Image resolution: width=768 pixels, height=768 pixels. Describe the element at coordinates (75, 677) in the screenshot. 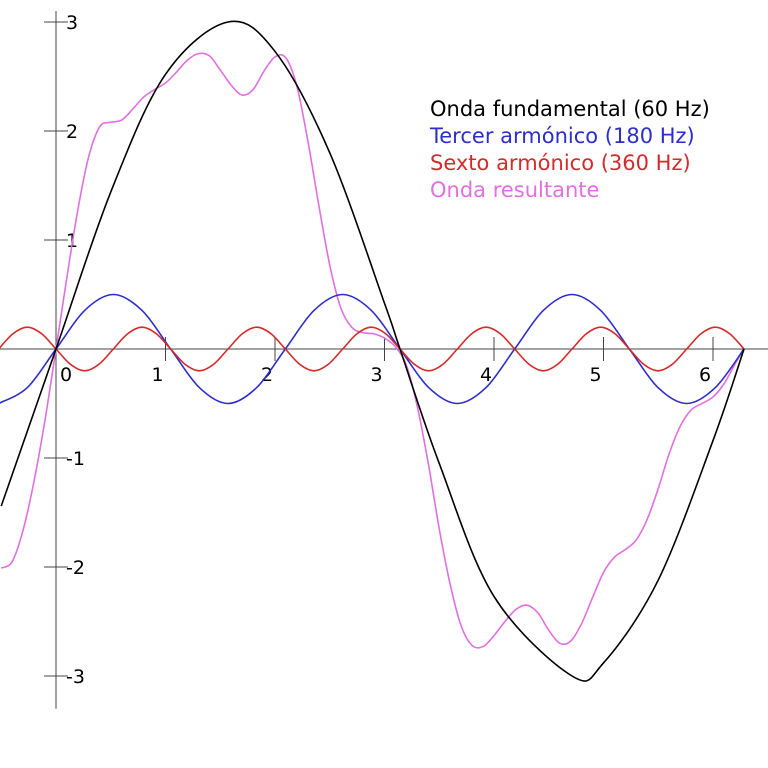

I see `y-tick-label: -3` at that location.